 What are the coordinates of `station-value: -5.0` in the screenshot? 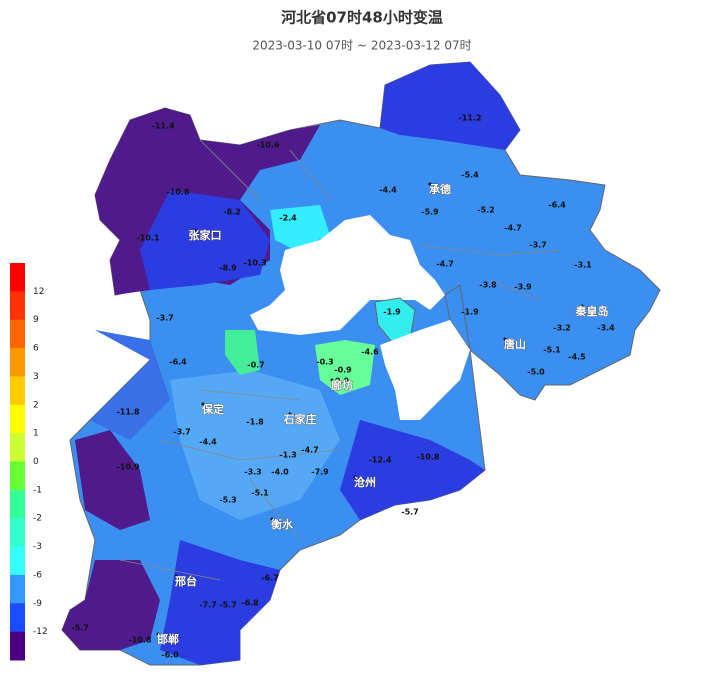 It's located at (536, 372).